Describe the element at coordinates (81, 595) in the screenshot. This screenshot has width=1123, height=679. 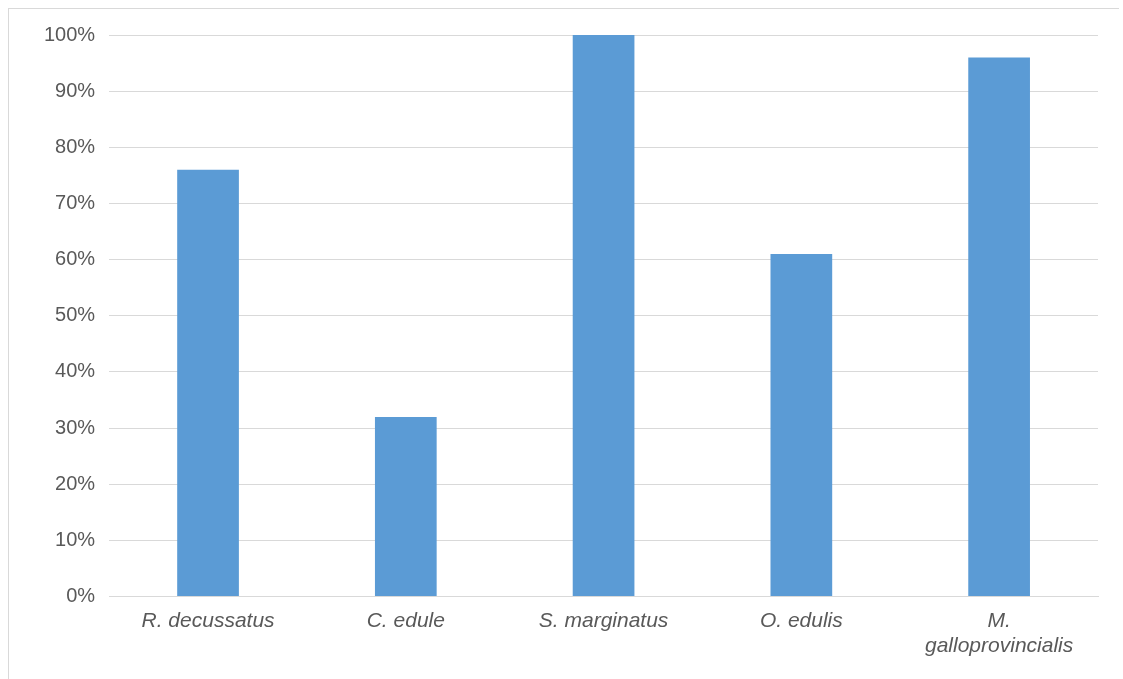
I see `y-tick-label: 0%` at that location.